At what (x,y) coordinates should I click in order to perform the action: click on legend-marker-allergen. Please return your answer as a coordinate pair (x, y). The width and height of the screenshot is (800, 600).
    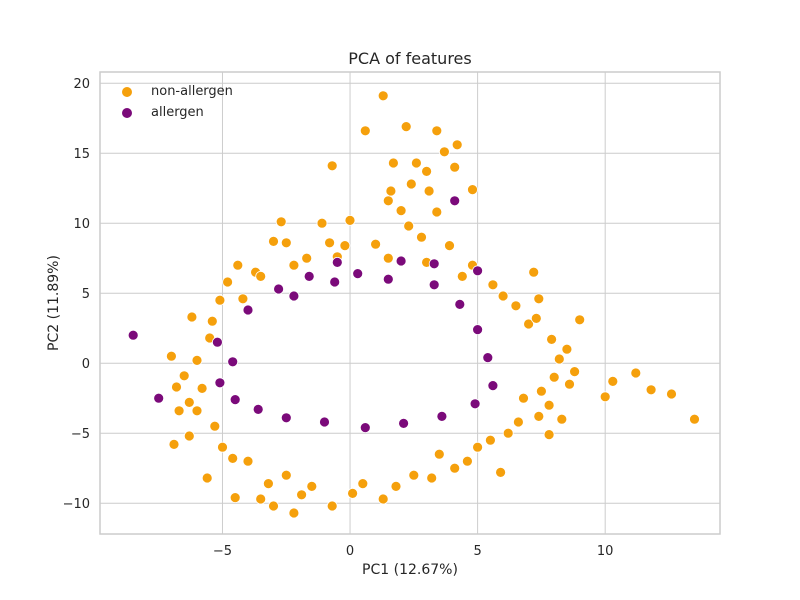
    Looking at the image, I should click on (127, 113).